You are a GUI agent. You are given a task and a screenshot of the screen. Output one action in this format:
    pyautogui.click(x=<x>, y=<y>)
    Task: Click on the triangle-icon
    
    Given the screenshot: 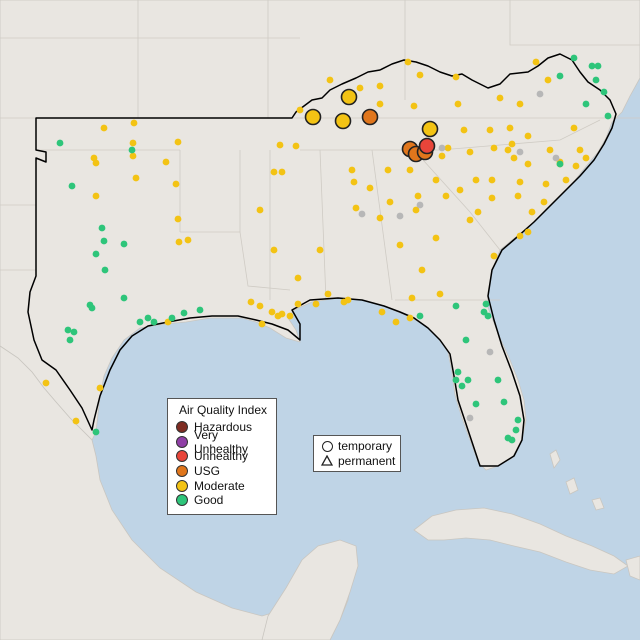 What is the action you would take?
    pyautogui.click(x=327, y=461)
    